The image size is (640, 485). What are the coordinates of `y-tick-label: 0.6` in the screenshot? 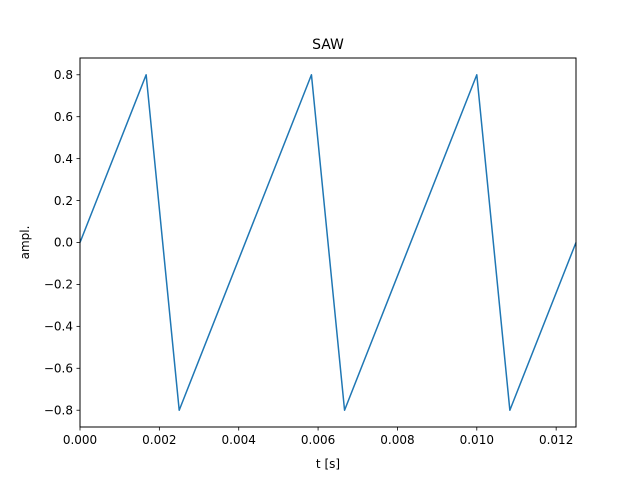 It's located at (63, 117).